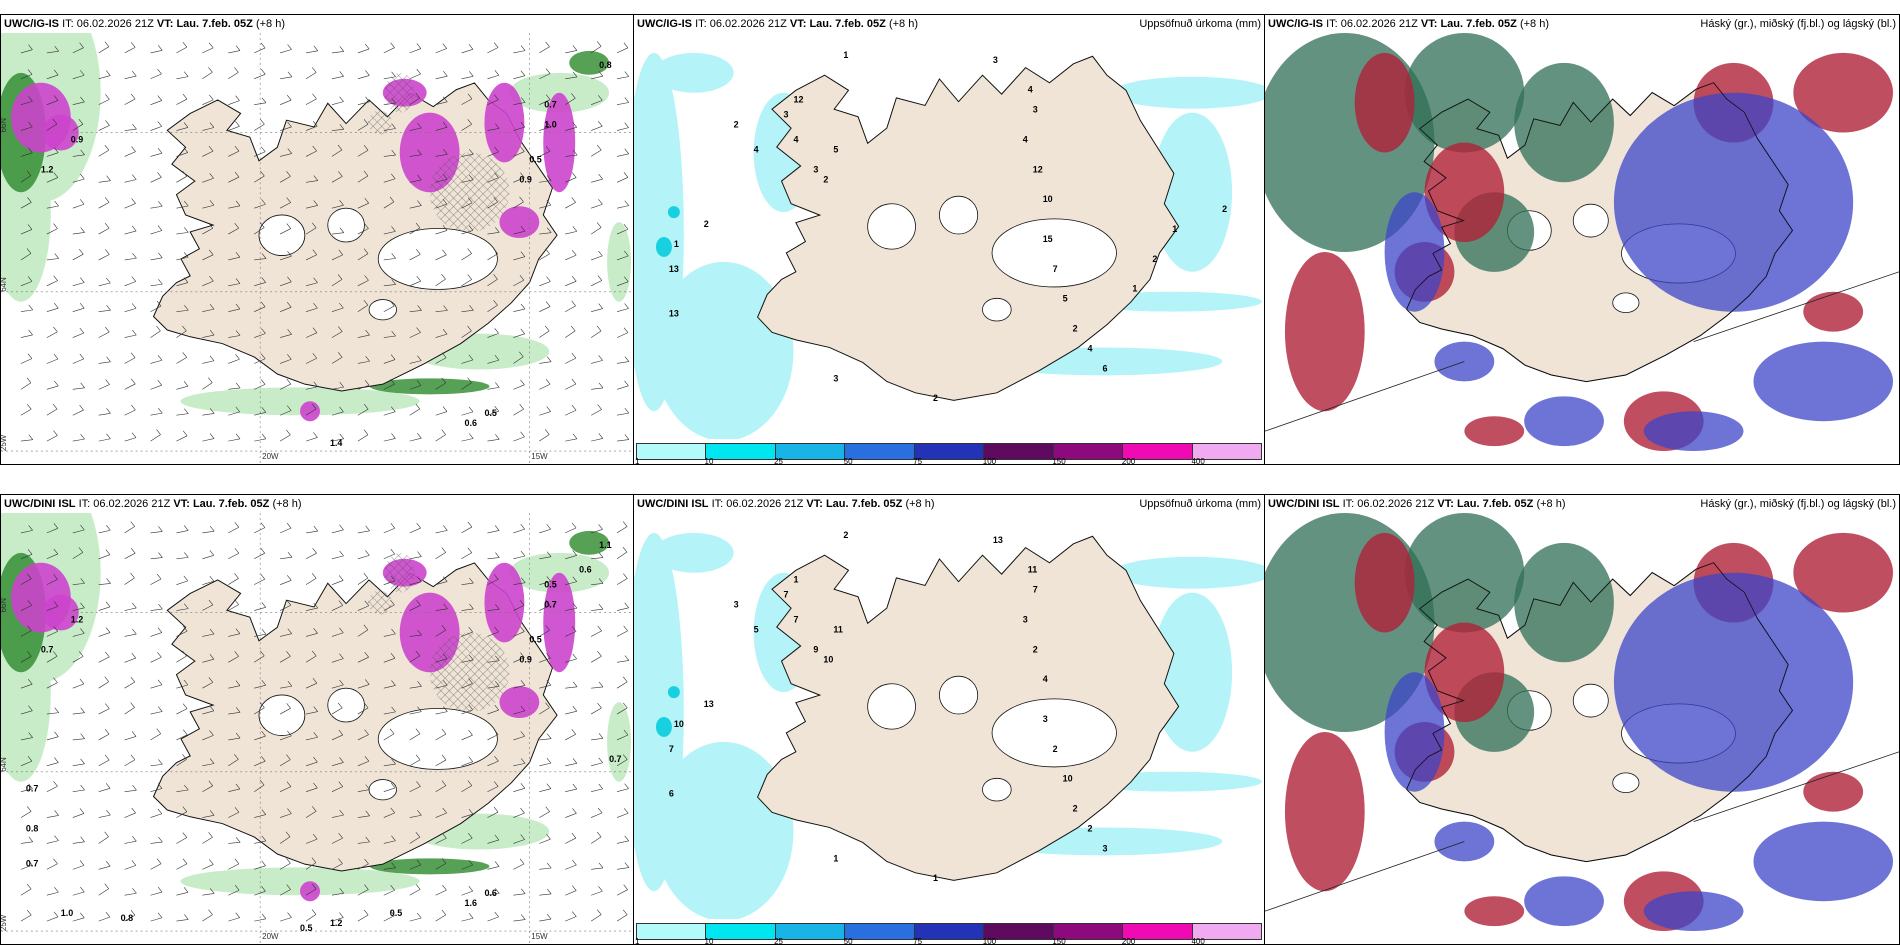 The image size is (1900, 950). Describe the element at coordinates (949, 236) in the screenshot. I see `map-area: 1 2 4 3 4 3 2 1 13 13 12 5 2 3 4 3 4 12 10 15 7 5 2 4 6 3 2 1 2 1 2` at that location.